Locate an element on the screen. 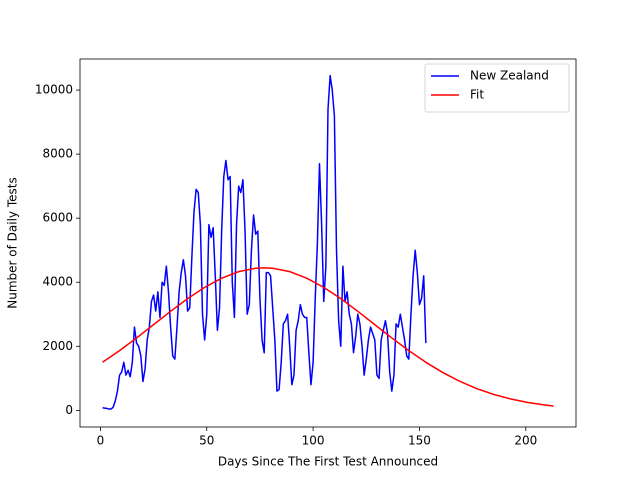 The height and width of the screenshot is (480, 640). x-tick-label: 100 is located at coordinates (313, 441).